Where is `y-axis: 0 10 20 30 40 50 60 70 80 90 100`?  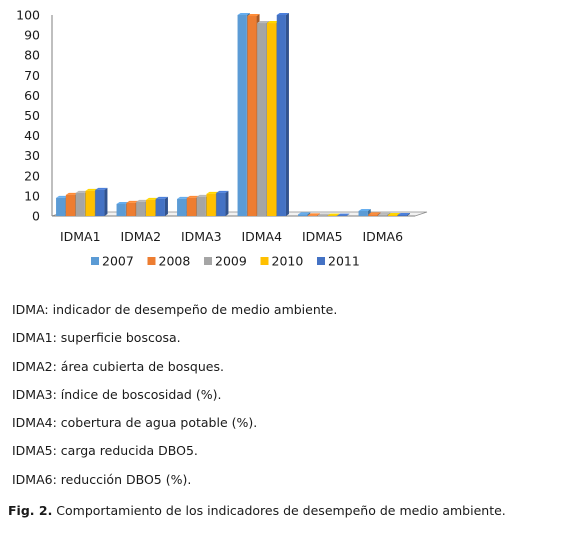 y-axis: 0 10 20 30 40 50 60 70 80 90 100 is located at coordinates (34, 116).